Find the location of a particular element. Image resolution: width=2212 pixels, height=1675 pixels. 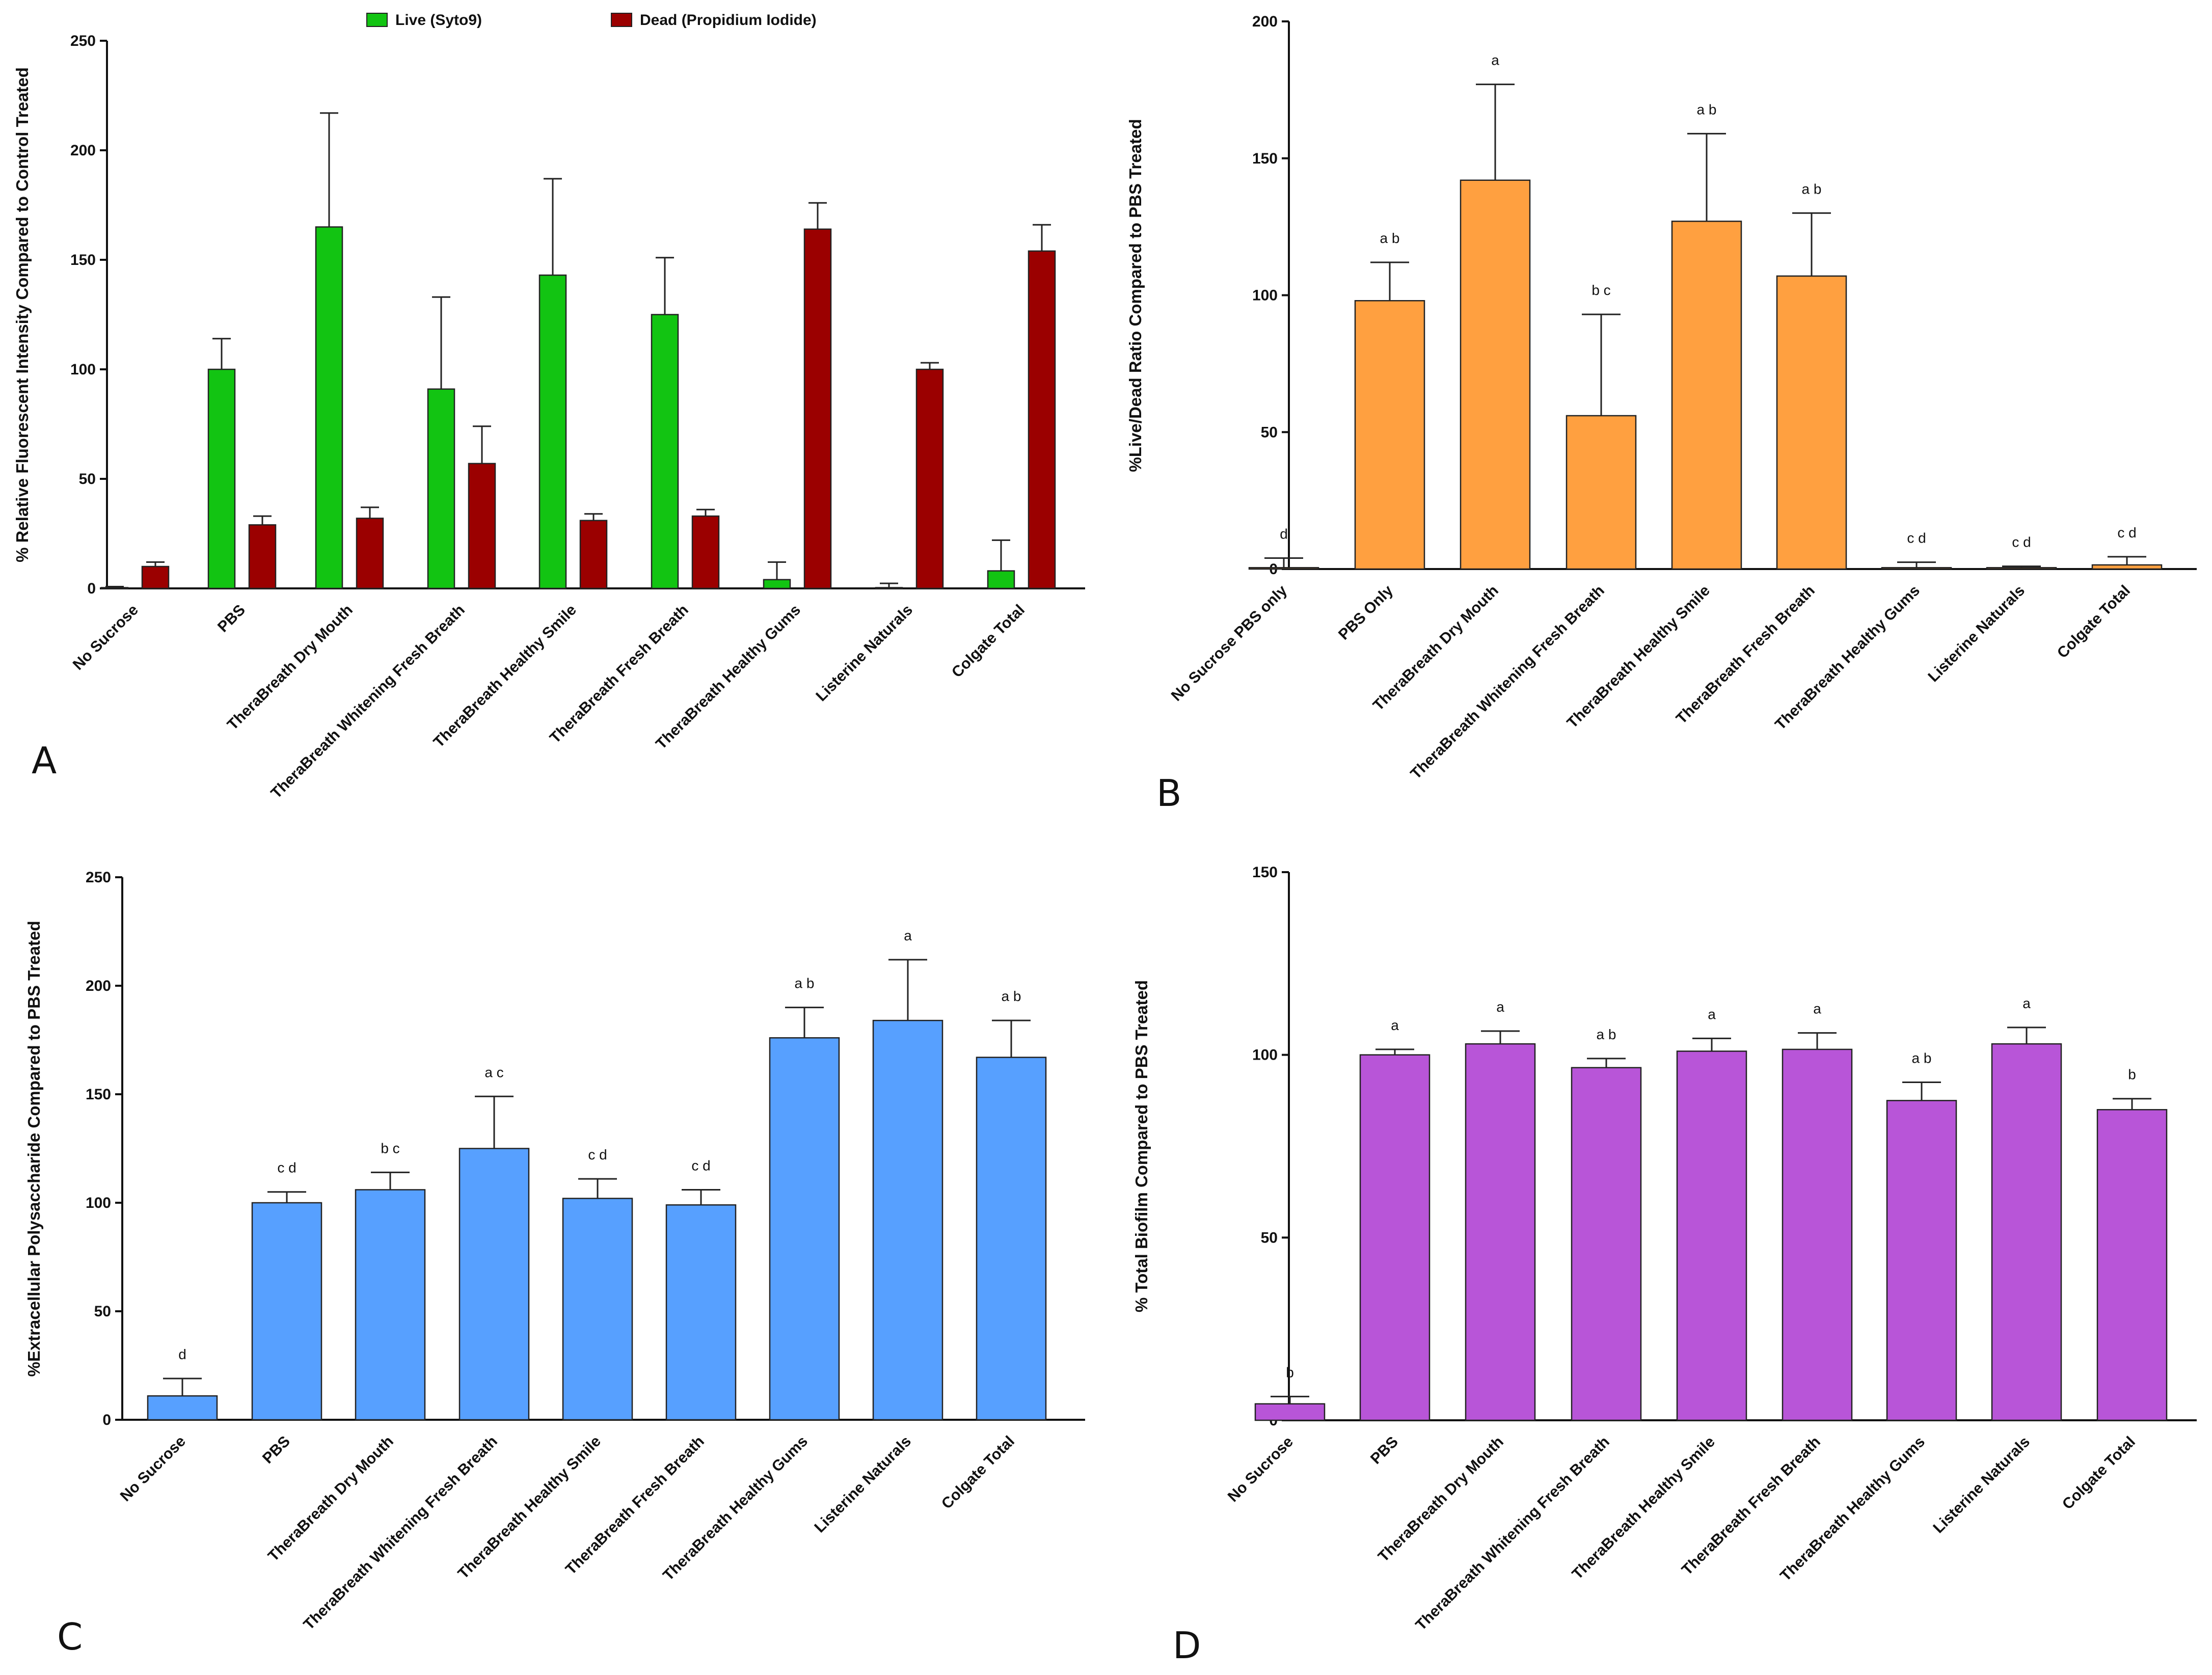

category-label: Colgate Total is located at coordinates (978, 1472).